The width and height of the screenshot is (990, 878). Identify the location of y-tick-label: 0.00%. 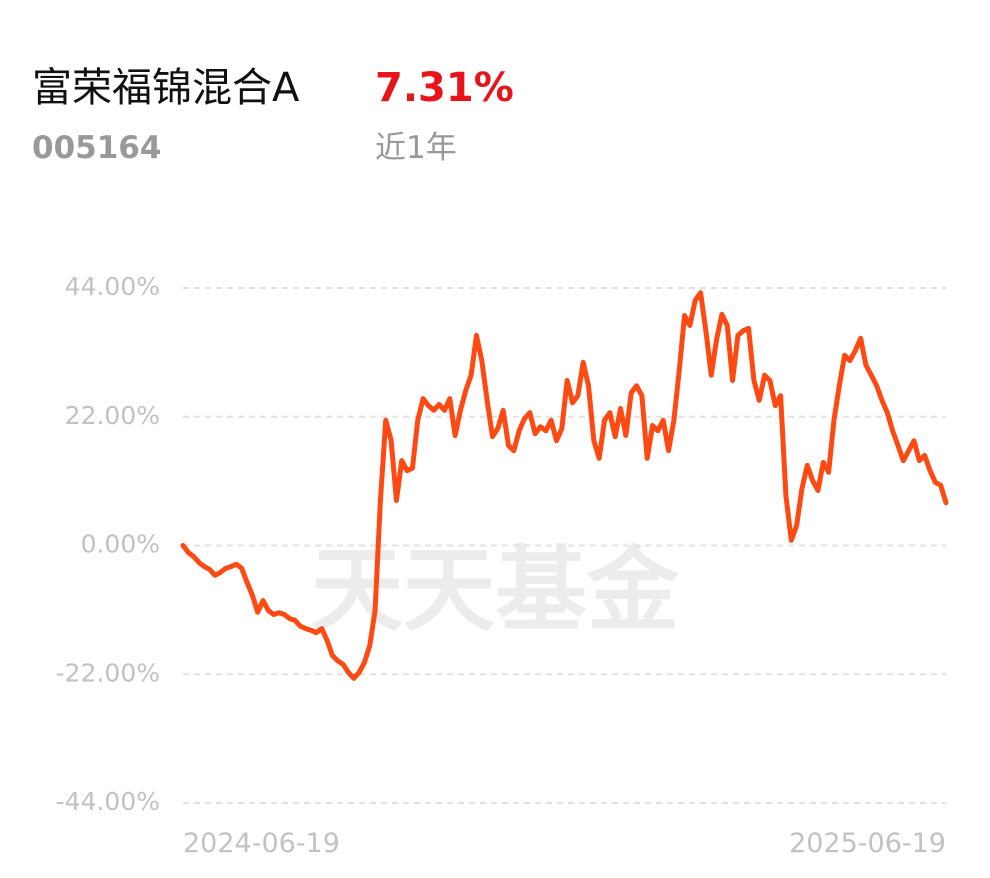
(120, 544).